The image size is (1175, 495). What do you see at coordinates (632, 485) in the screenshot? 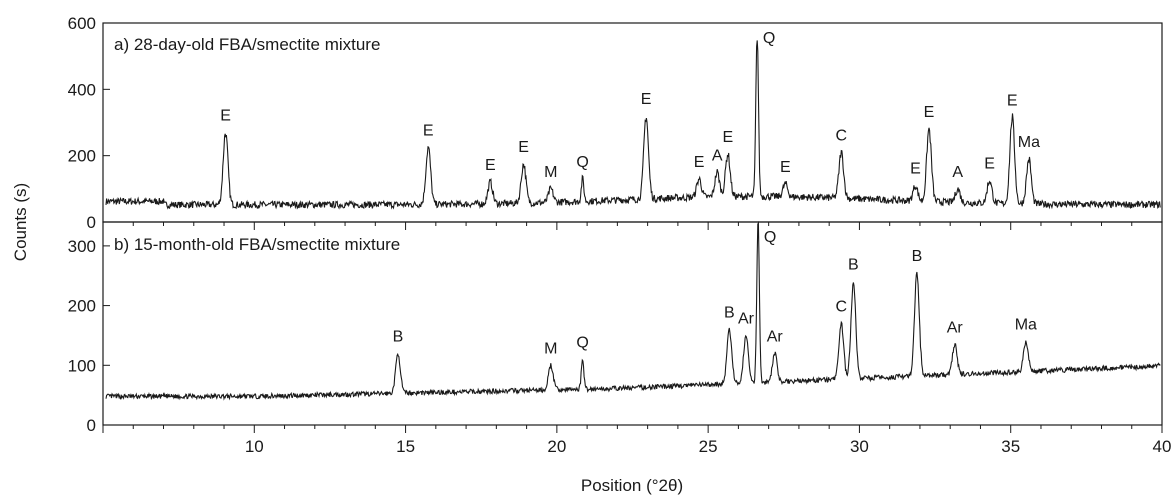
I see `x-axis-title: Position (°2θ)` at bounding box center [632, 485].